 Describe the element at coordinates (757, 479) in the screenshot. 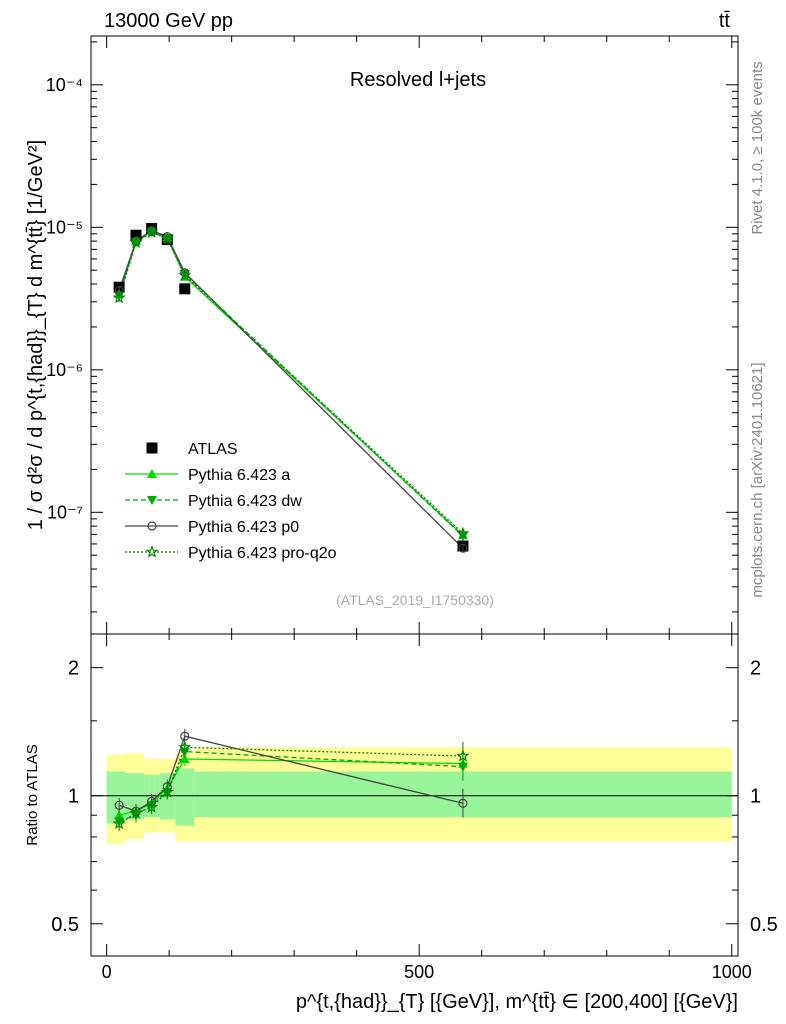

I see `mcplots-label: mcplots.cern.ch [arXiv:2401.10621]` at that location.